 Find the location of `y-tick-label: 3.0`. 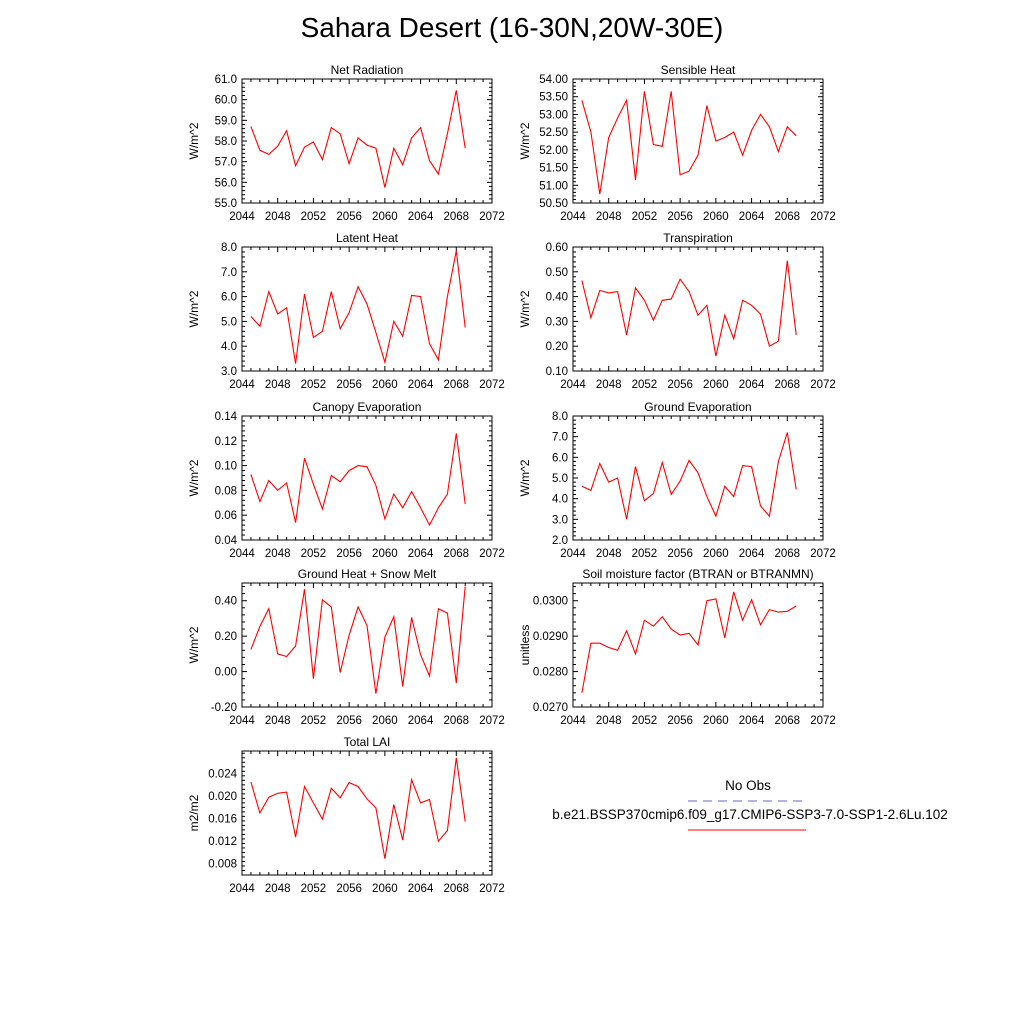

y-tick-label: 3.0 is located at coordinates (229, 372).